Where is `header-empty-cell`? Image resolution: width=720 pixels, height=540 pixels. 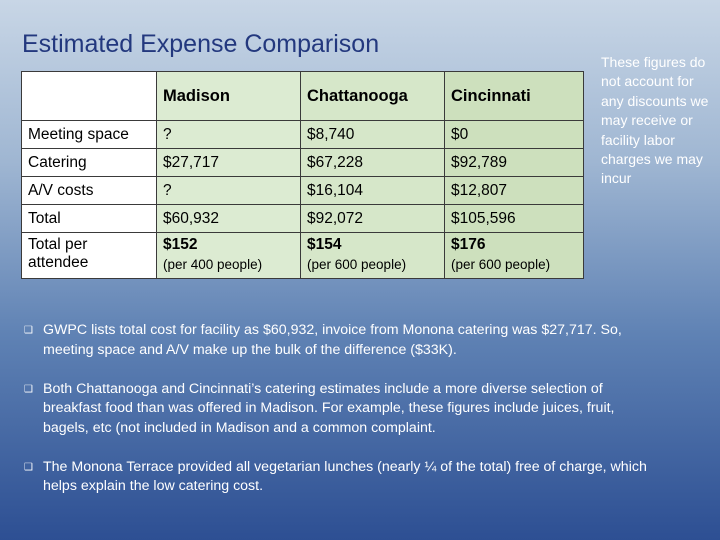
header-empty-cell is located at coordinates (89, 96).